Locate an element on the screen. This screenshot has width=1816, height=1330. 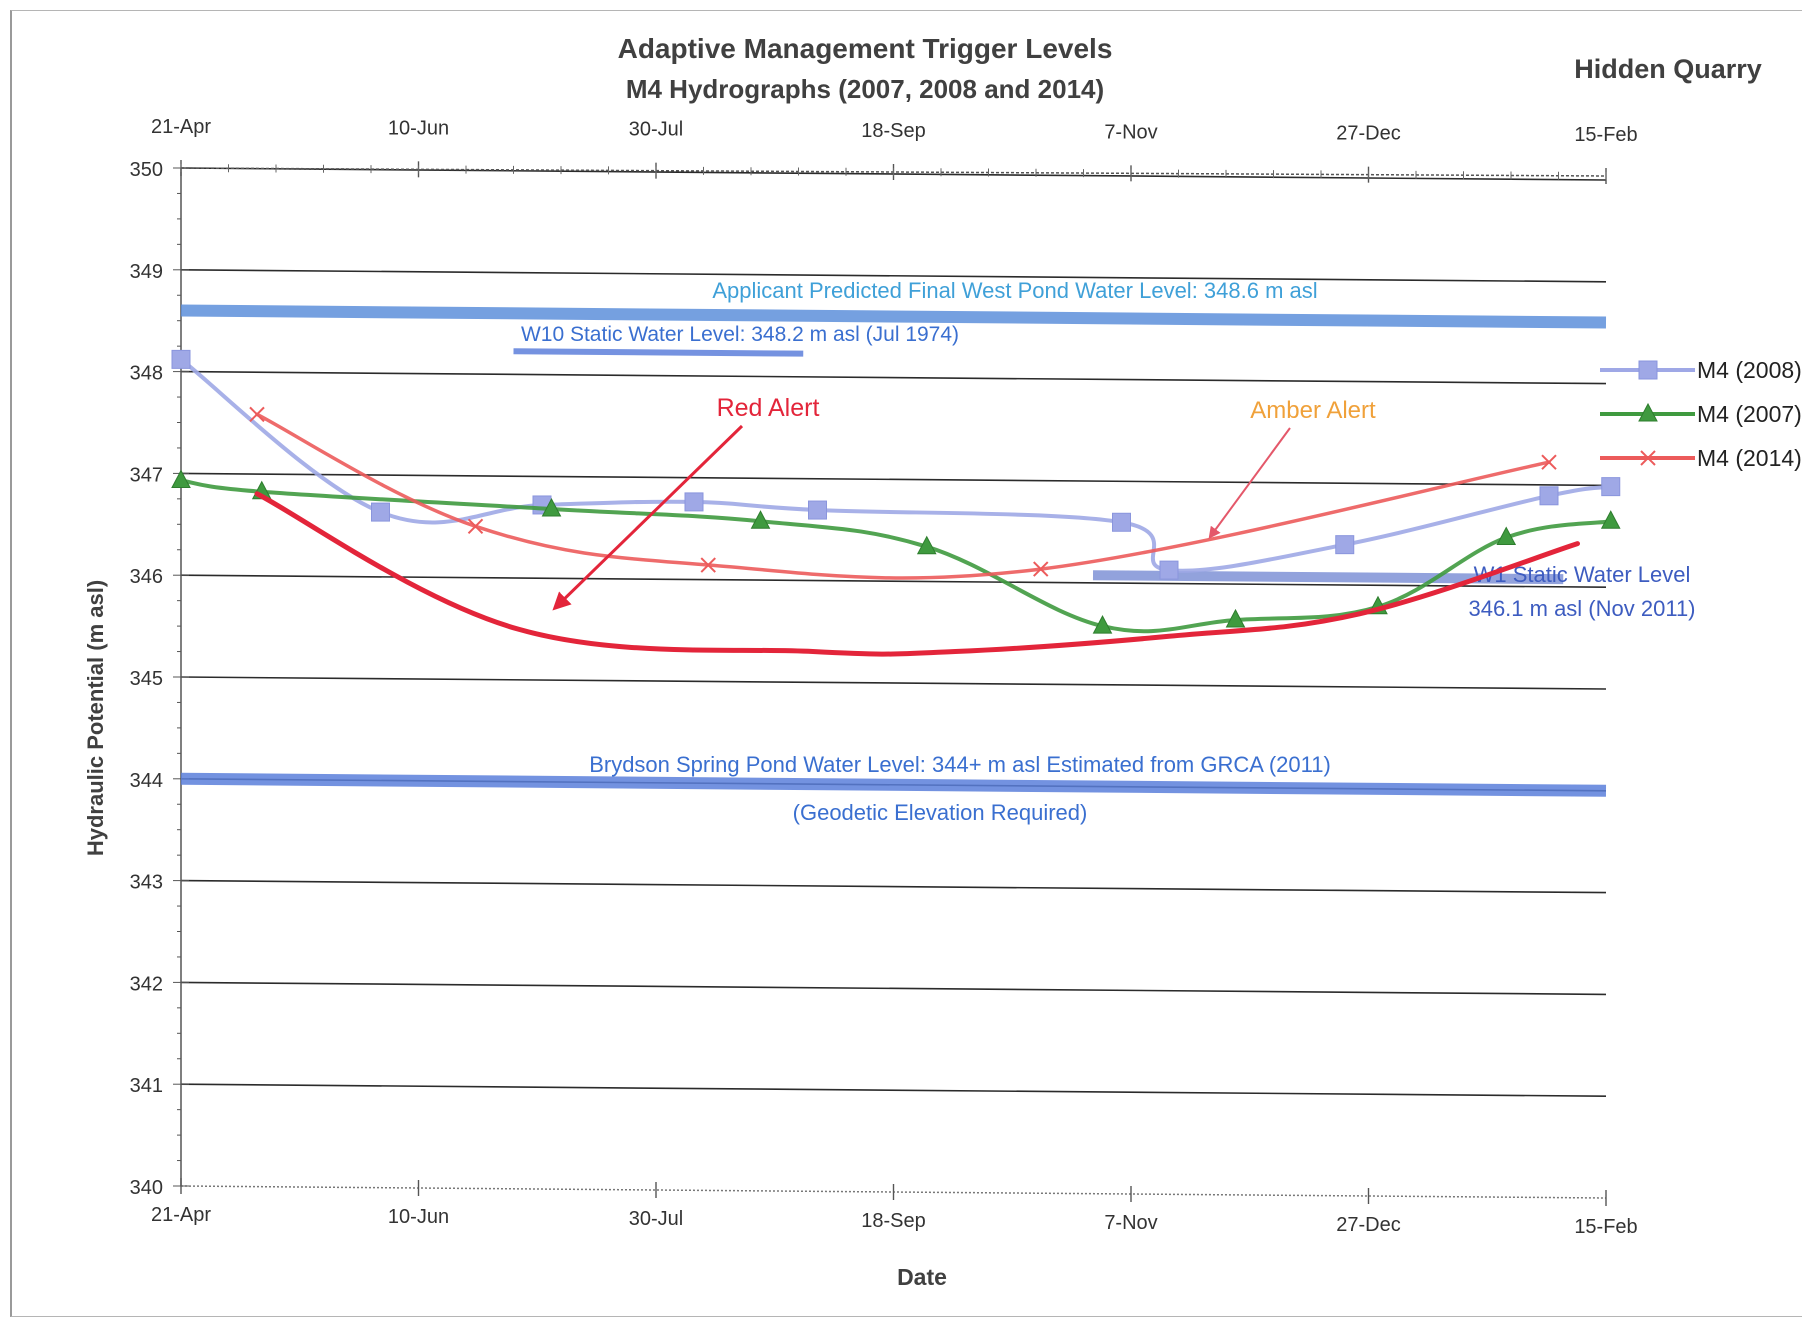
x-tick-label-bottom: 27-Dec is located at coordinates (1368, 1225).